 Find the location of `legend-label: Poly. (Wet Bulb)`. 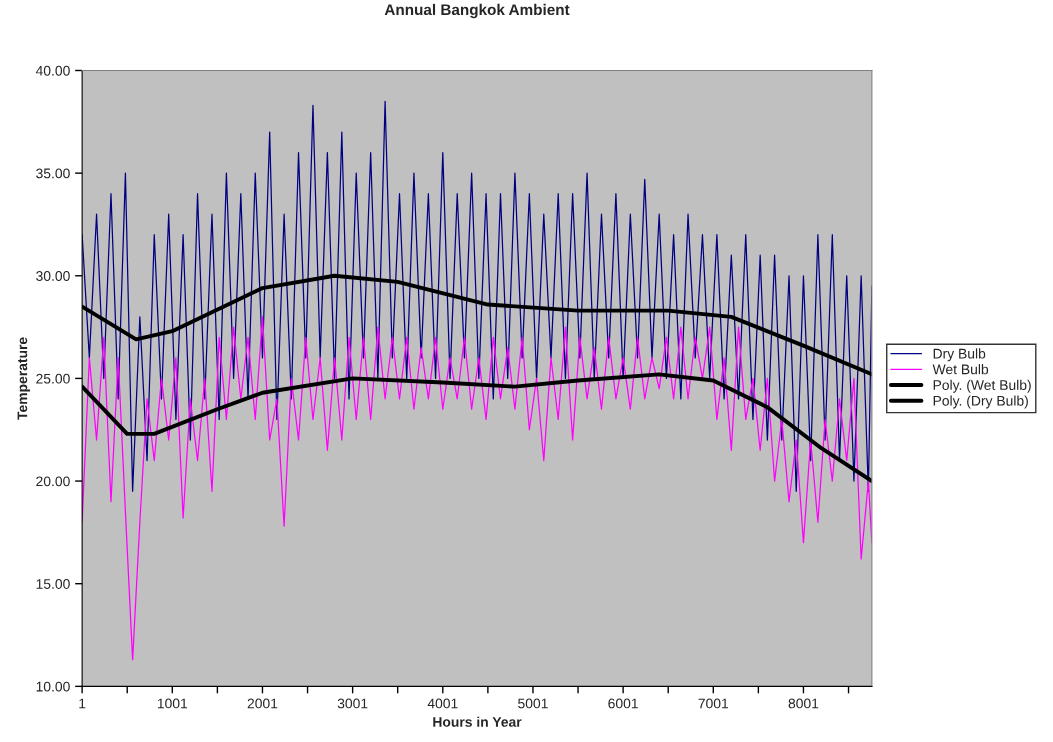

legend-label: Poly. (Wet Bulb) is located at coordinates (982, 386).